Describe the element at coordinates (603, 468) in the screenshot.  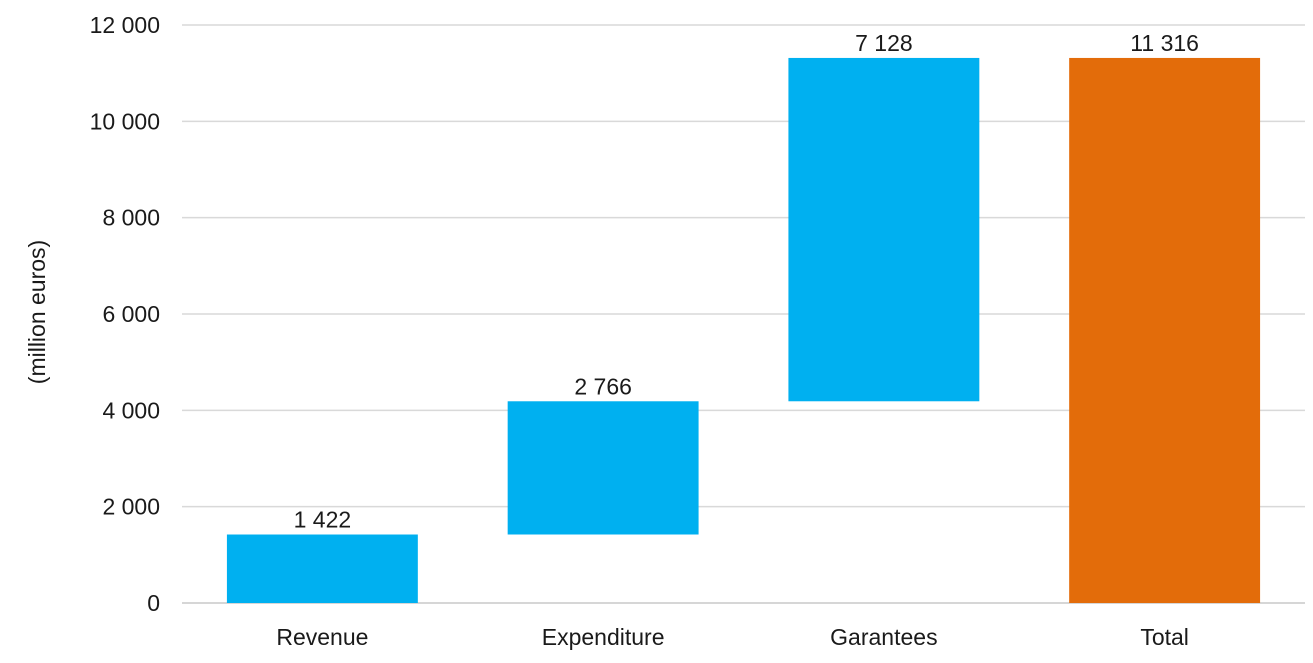
I see `bar-expenditure` at that location.